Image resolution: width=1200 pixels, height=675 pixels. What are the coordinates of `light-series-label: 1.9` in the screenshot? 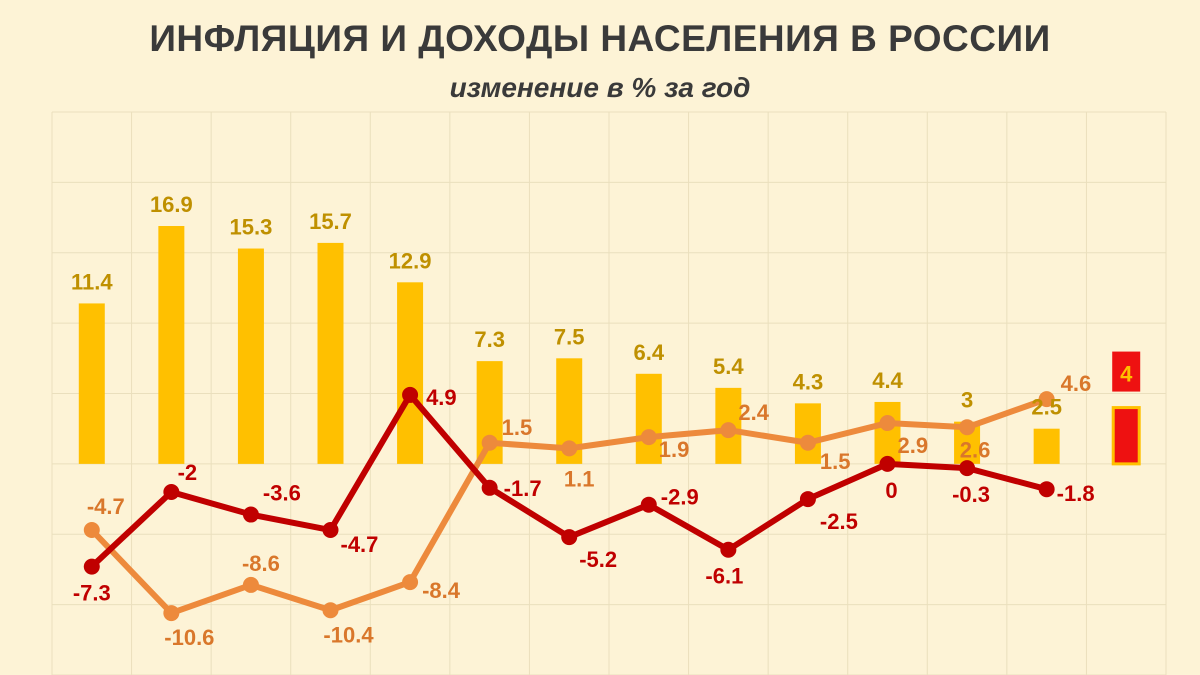 It's located at (674, 449).